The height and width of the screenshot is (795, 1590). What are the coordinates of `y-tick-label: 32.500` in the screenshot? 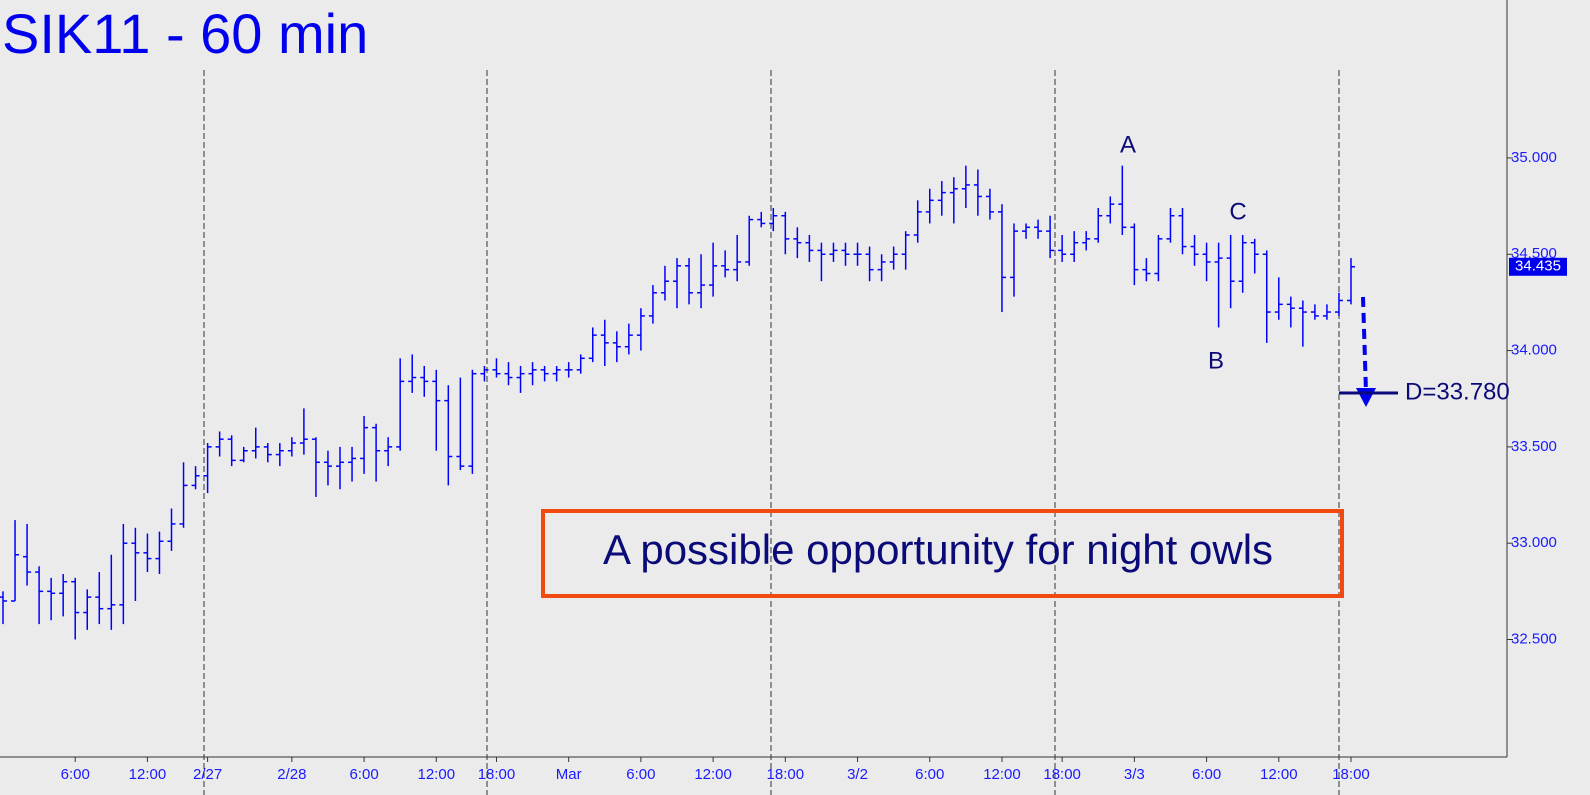 It's located at (1534, 638).